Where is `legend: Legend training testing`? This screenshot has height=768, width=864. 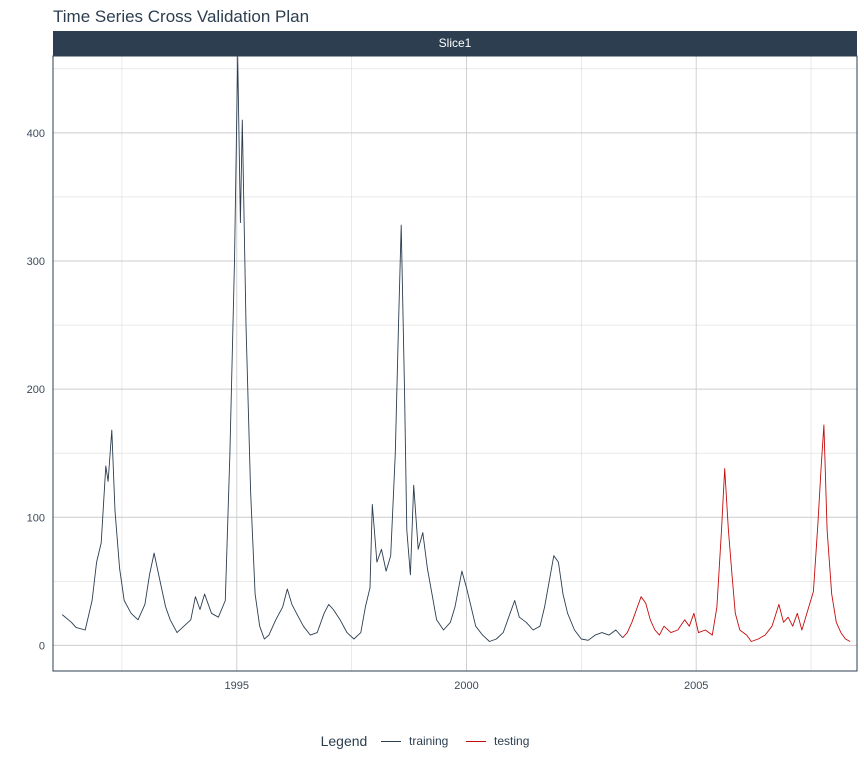 legend: Legend training testing is located at coordinates (432, 741).